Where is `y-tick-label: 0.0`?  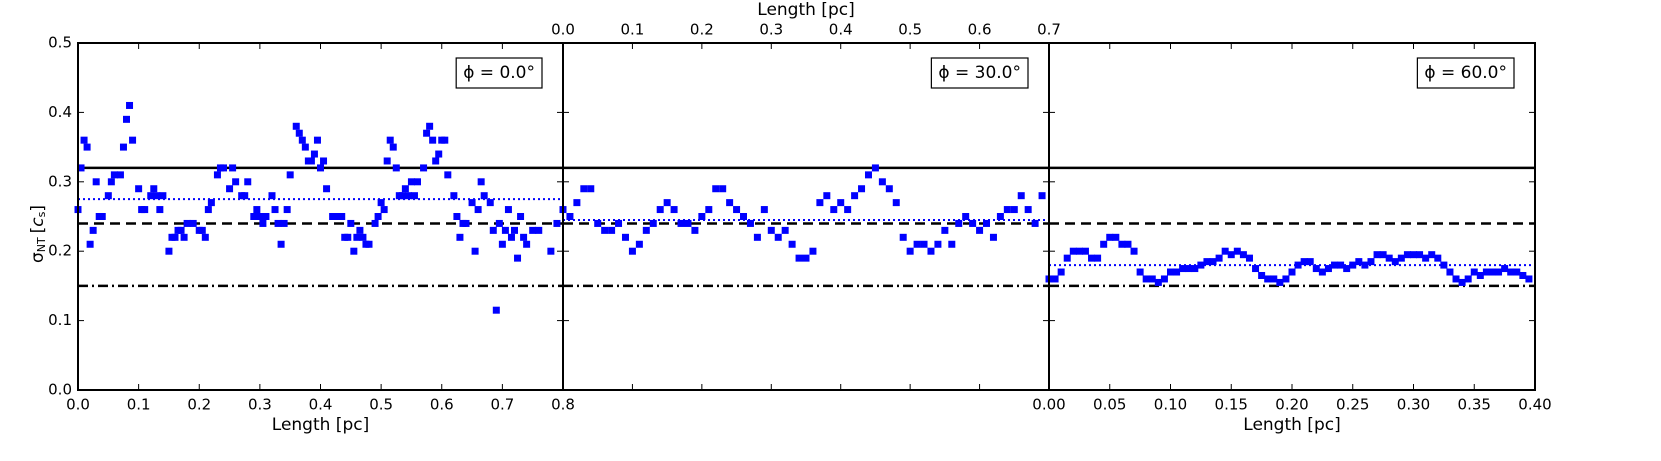
y-tick-label: 0.0 is located at coordinates (60, 390).